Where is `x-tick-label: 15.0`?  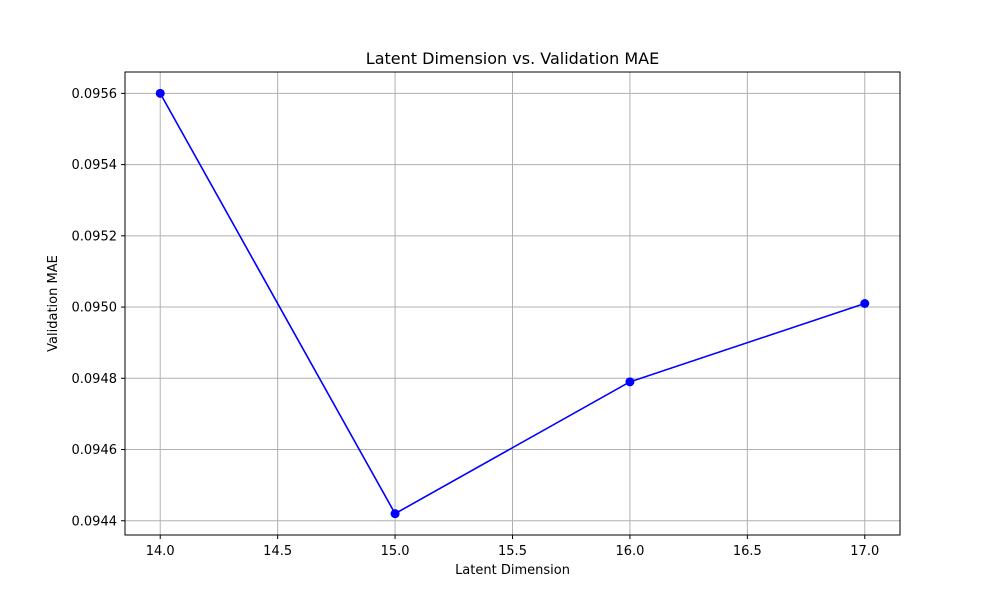 x-tick-label: 15.0 is located at coordinates (395, 551).